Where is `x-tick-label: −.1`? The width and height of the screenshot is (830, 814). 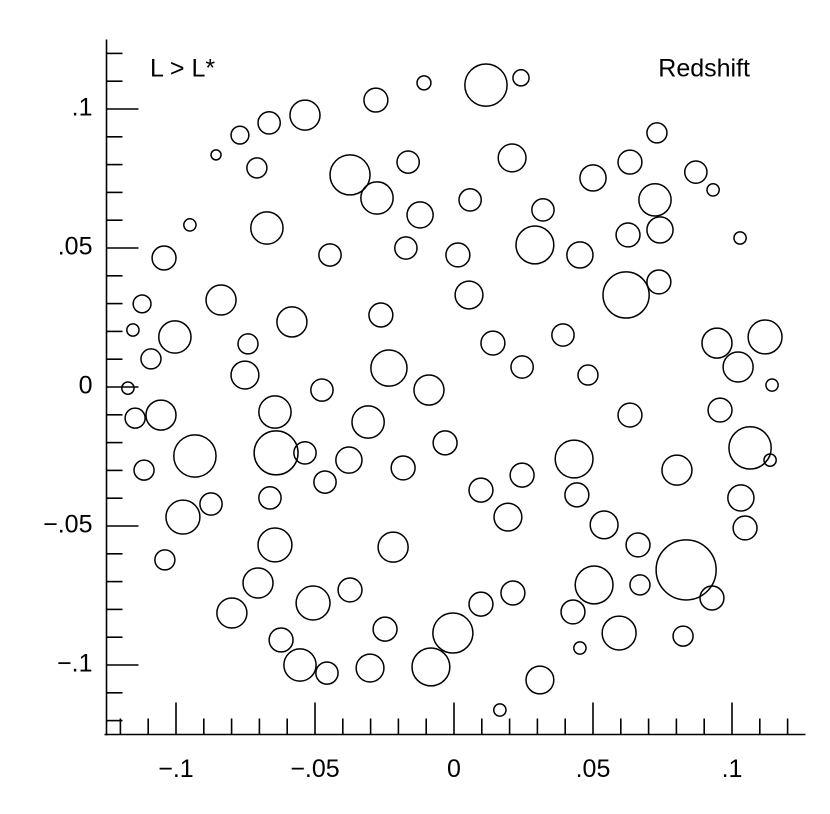 x-tick-label: −.1 is located at coordinates (175, 769).